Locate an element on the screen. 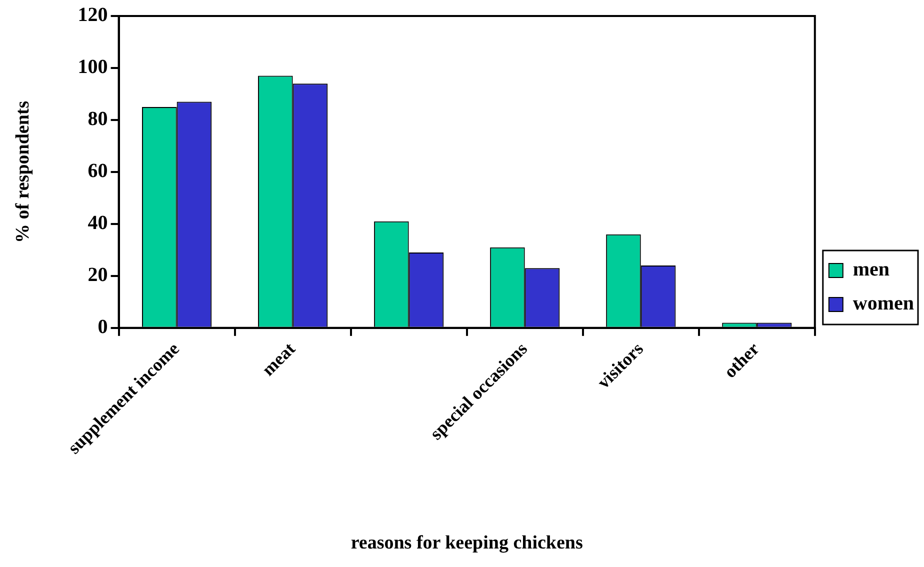 Image resolution: width=924 pixels, height=567 pixels. y-tick-label: 80 is located at coordinates (98, 119).